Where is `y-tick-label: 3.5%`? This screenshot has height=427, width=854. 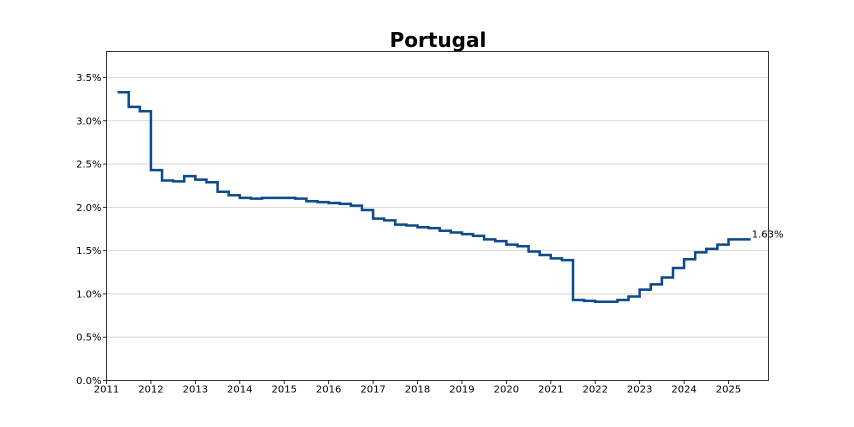
y-tick-label: 3.5% is located at coordinates (88, 78).